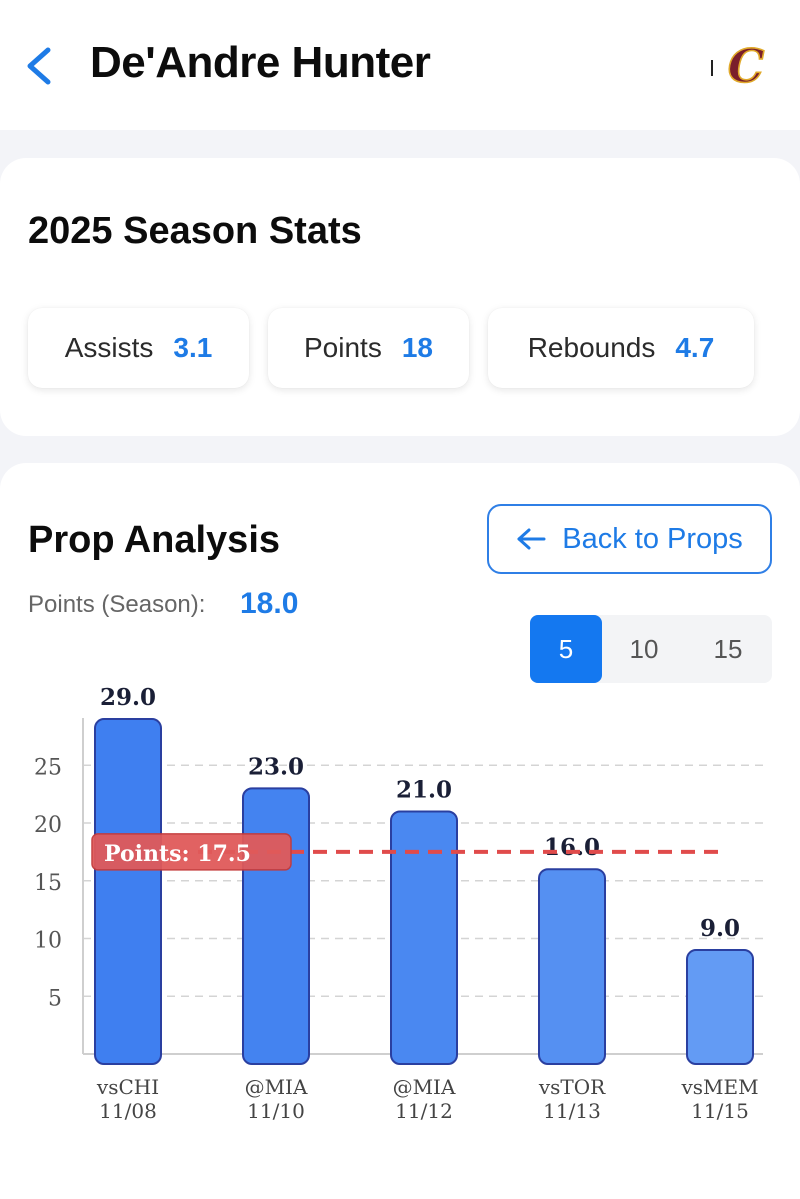  Describe the element at coordinates (591, 347) in the screenshot. I see `stat-label: Rebounds` at that location.